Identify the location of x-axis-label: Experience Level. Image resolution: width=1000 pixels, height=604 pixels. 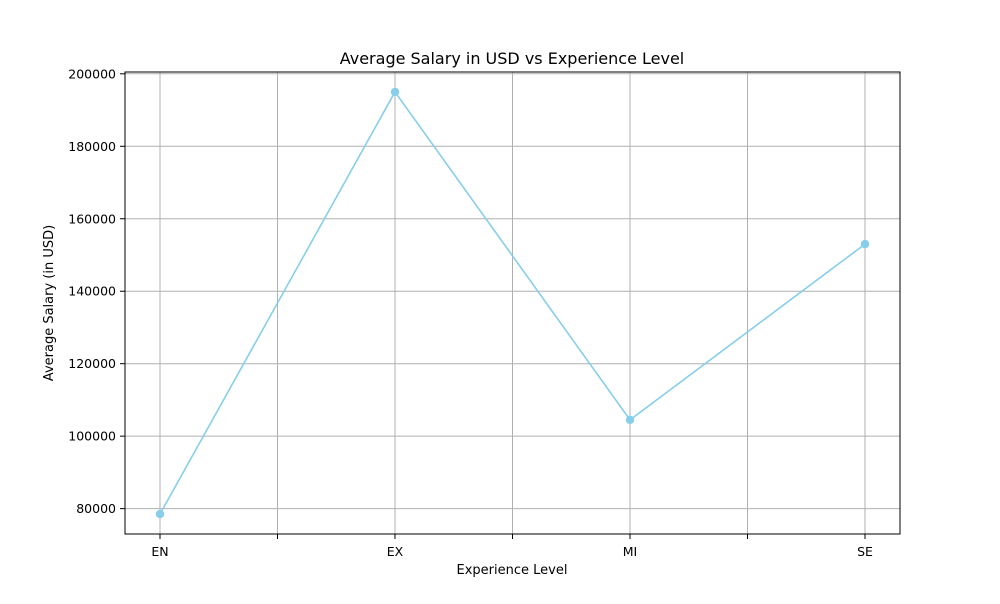
(512, 570).